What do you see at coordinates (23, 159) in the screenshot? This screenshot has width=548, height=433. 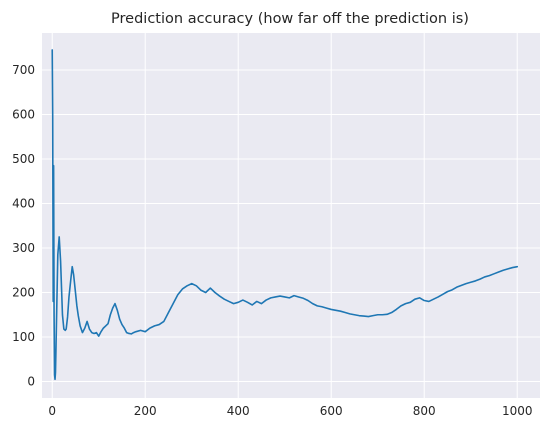 I see `y-tick-label: 500` at bounding box center [23, 159].